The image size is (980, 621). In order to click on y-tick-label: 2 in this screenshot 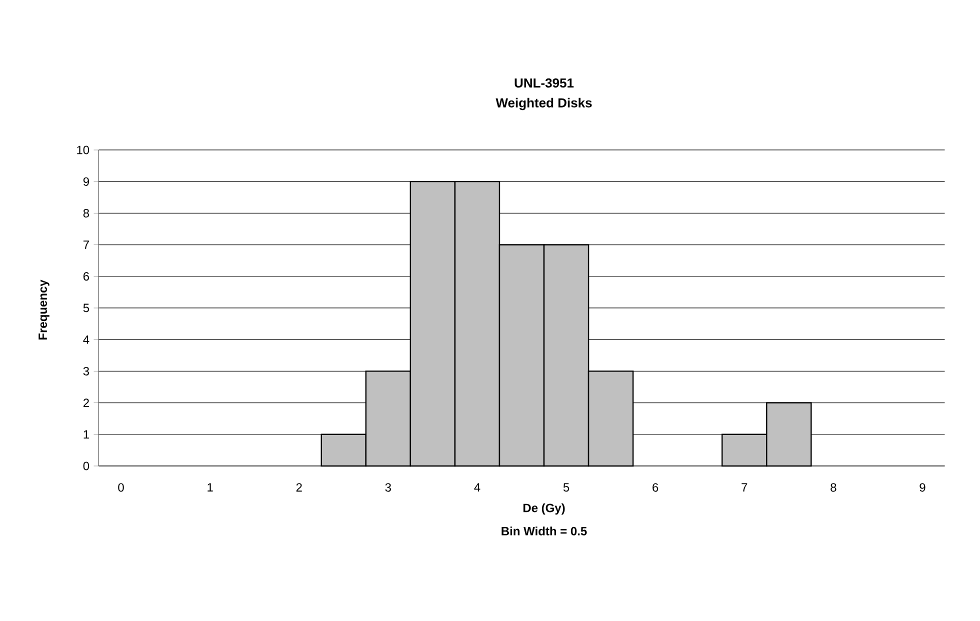, I will do `click(86, 402)`.